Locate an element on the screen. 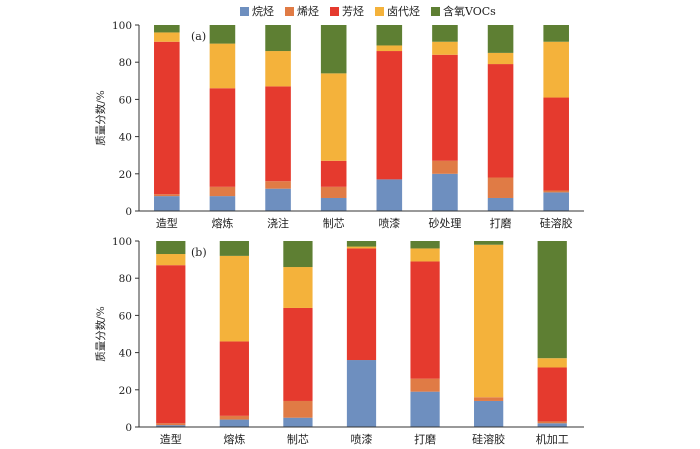 The image size is (700, 449). x-tick-label: 熔炼 is located at coordinates (234, 439).